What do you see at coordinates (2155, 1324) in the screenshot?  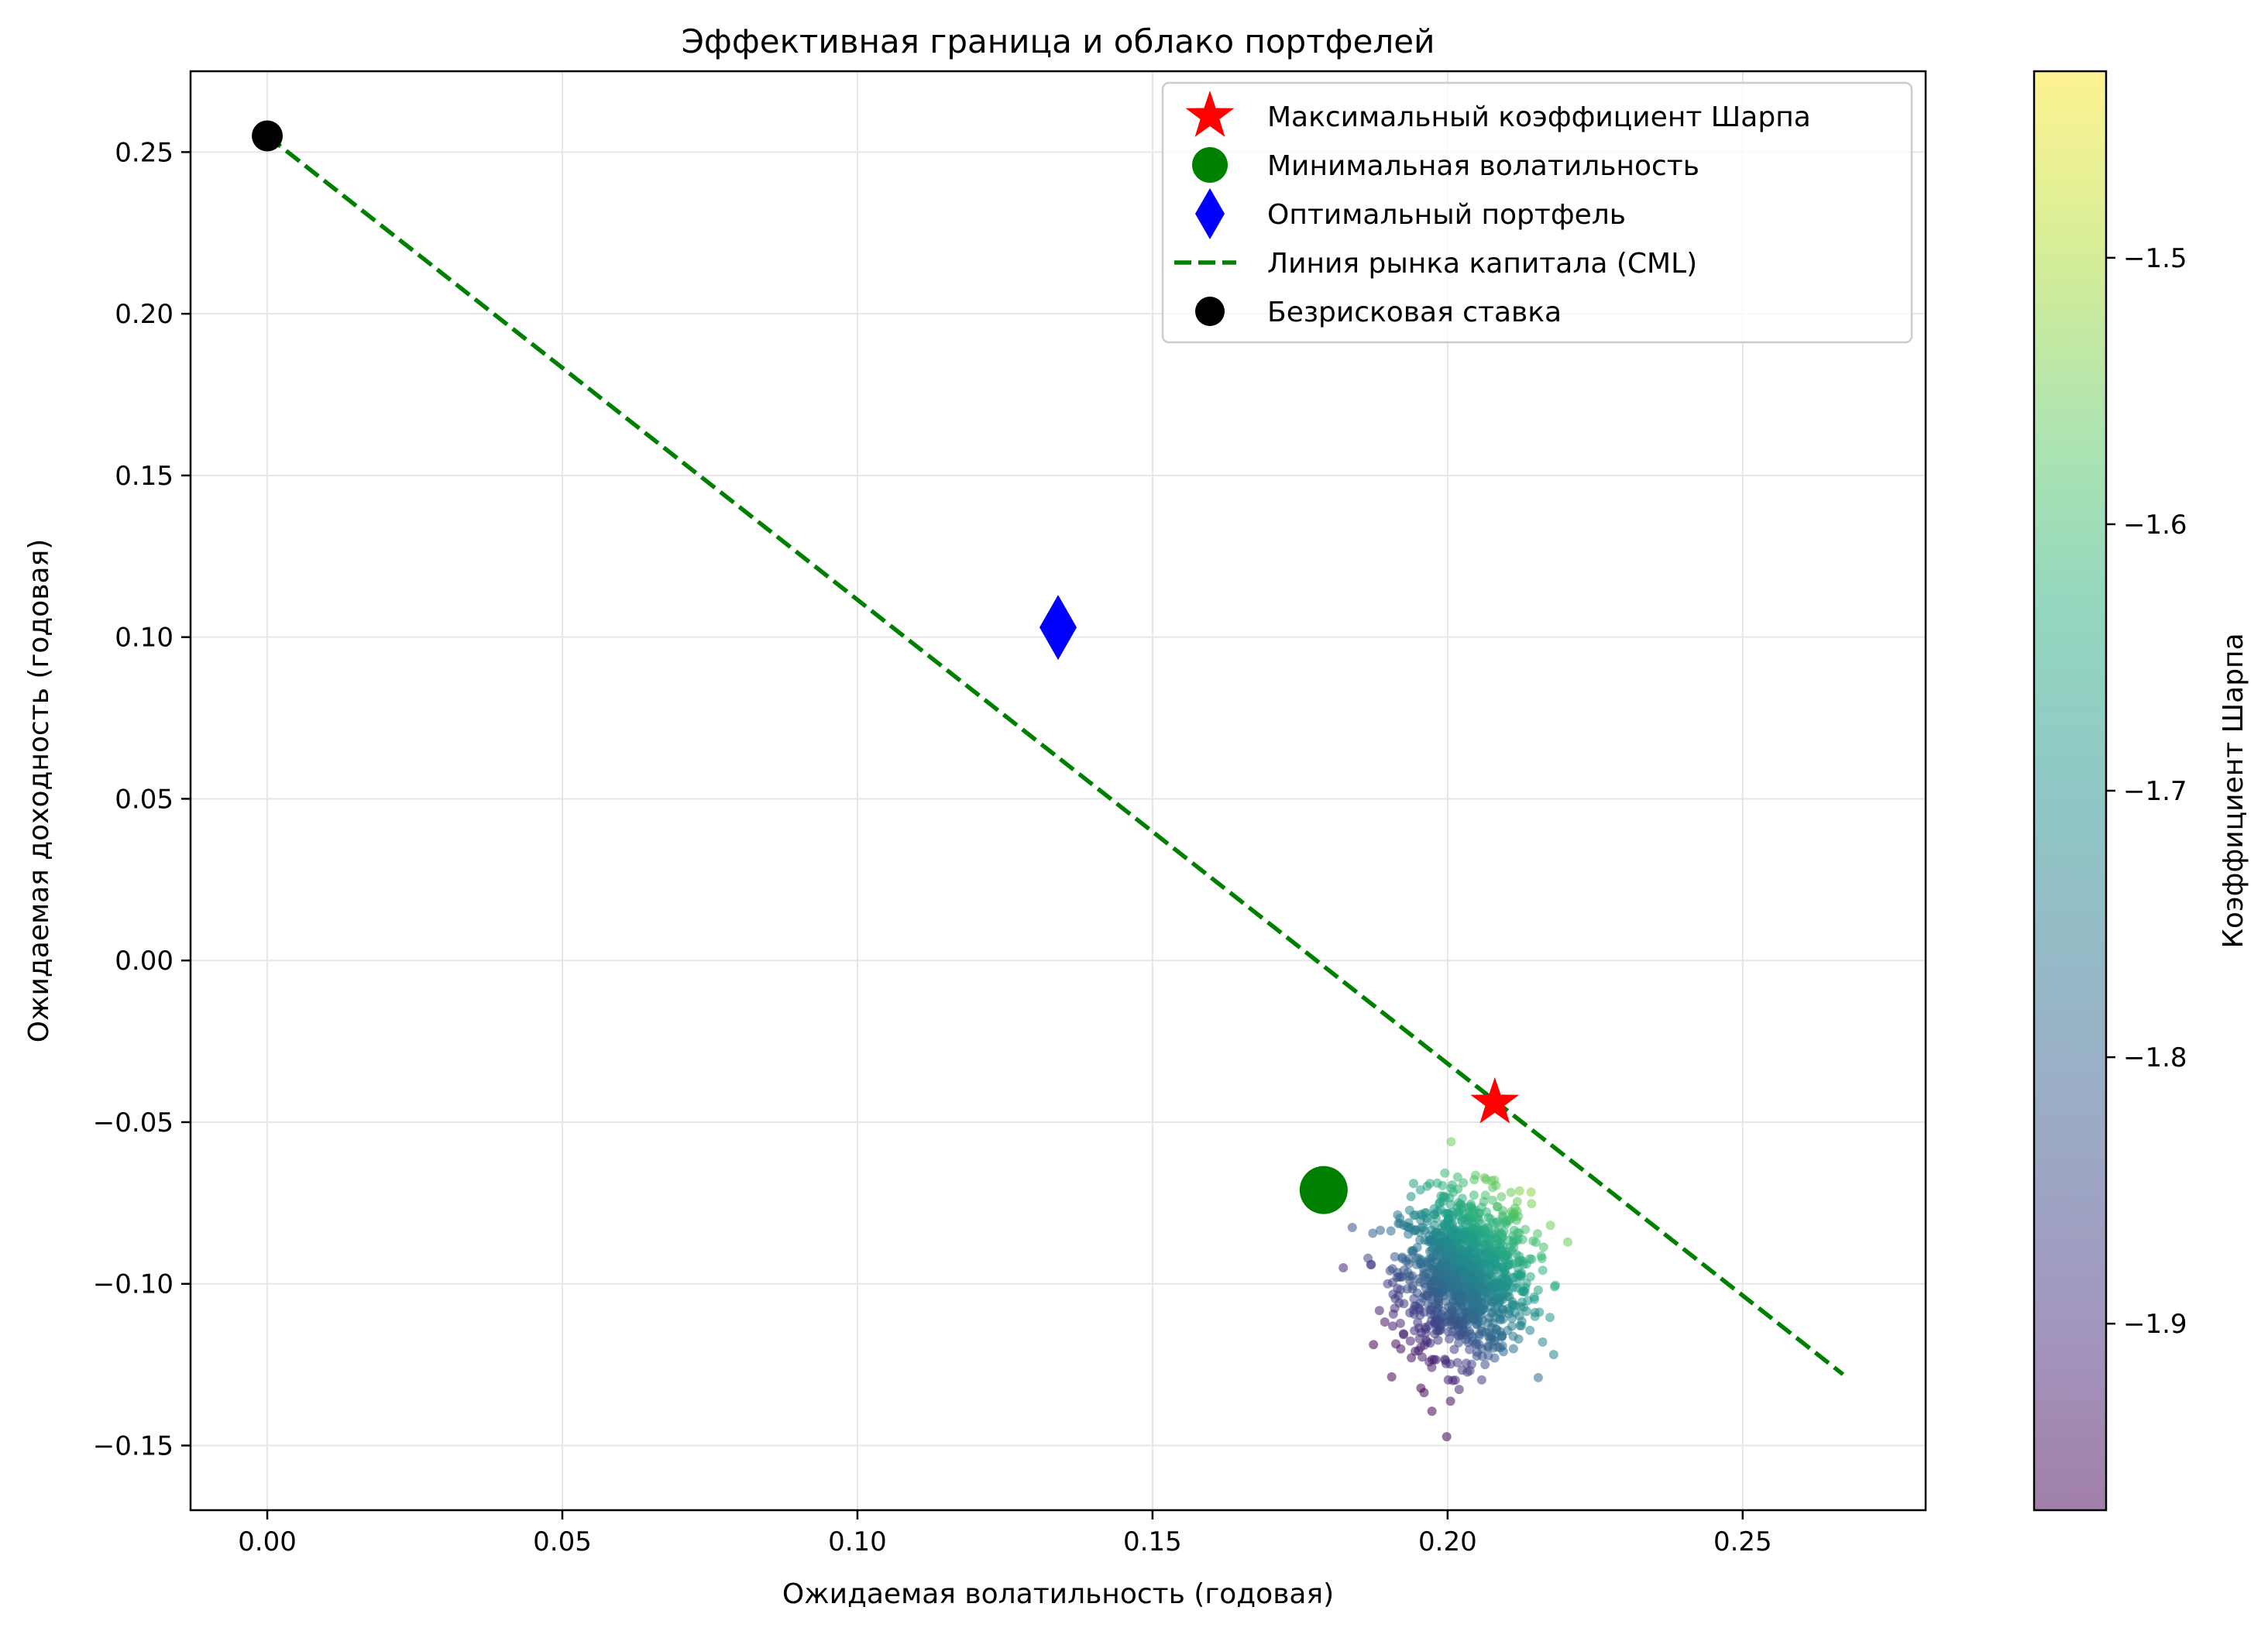 I see `colorbar-tick-label: −1.9` at bounding box center [2155, 1324].